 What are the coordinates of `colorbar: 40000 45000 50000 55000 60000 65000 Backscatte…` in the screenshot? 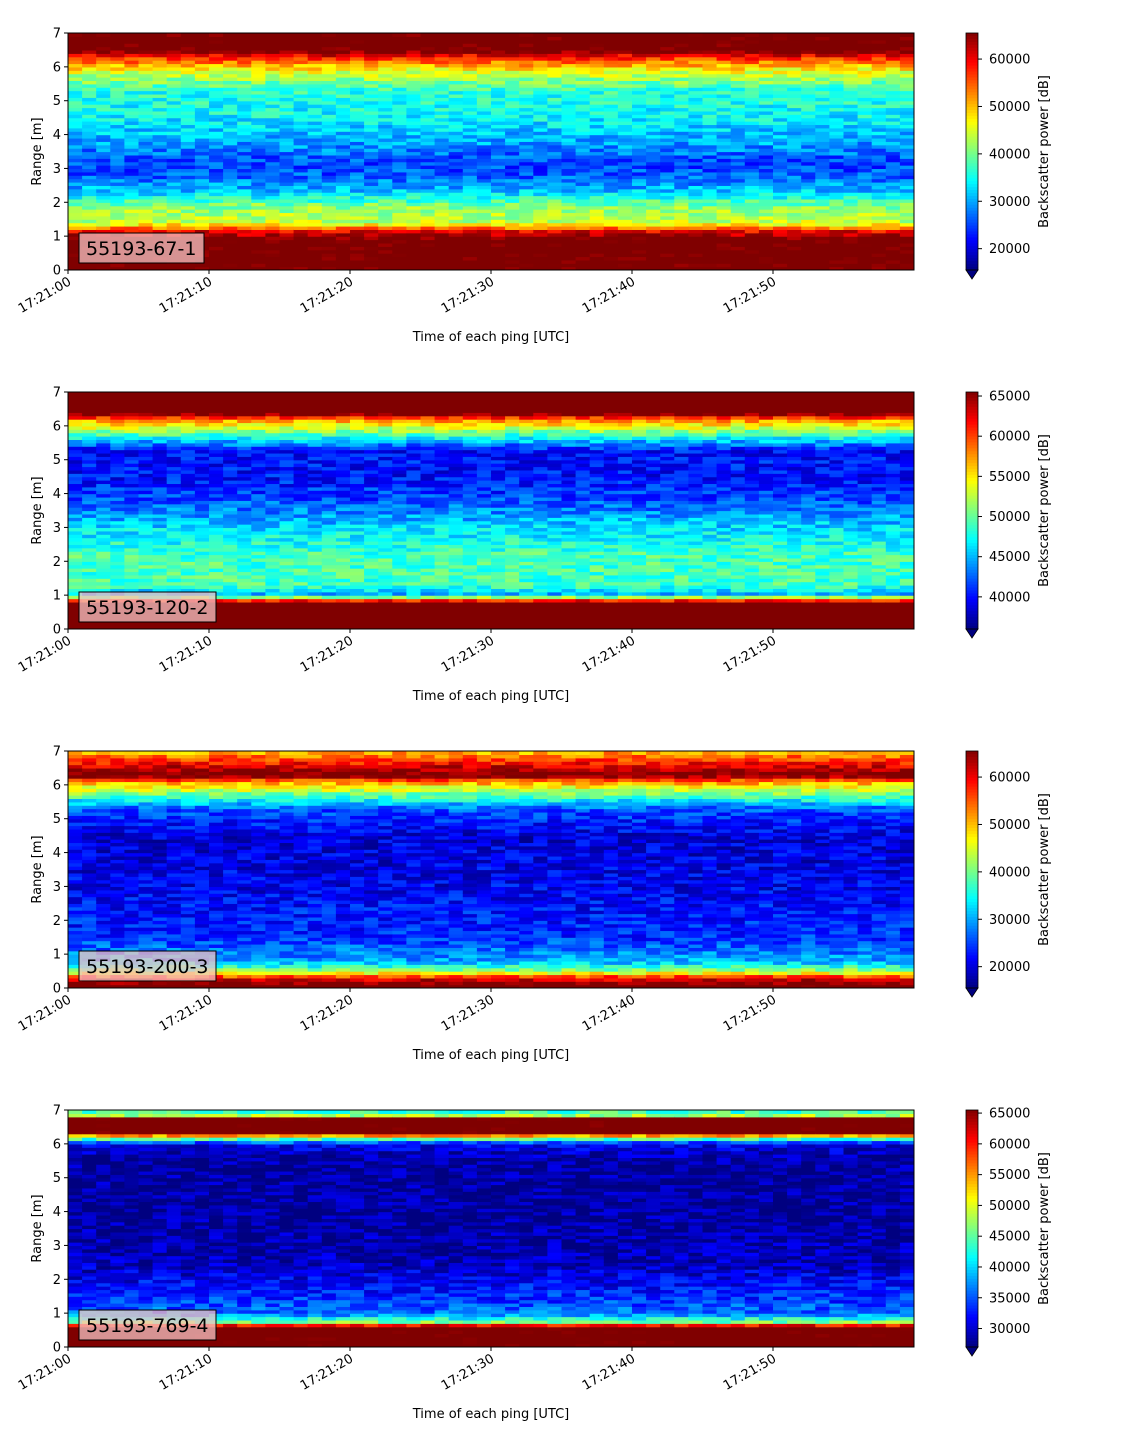 It's located at (1008, 514).